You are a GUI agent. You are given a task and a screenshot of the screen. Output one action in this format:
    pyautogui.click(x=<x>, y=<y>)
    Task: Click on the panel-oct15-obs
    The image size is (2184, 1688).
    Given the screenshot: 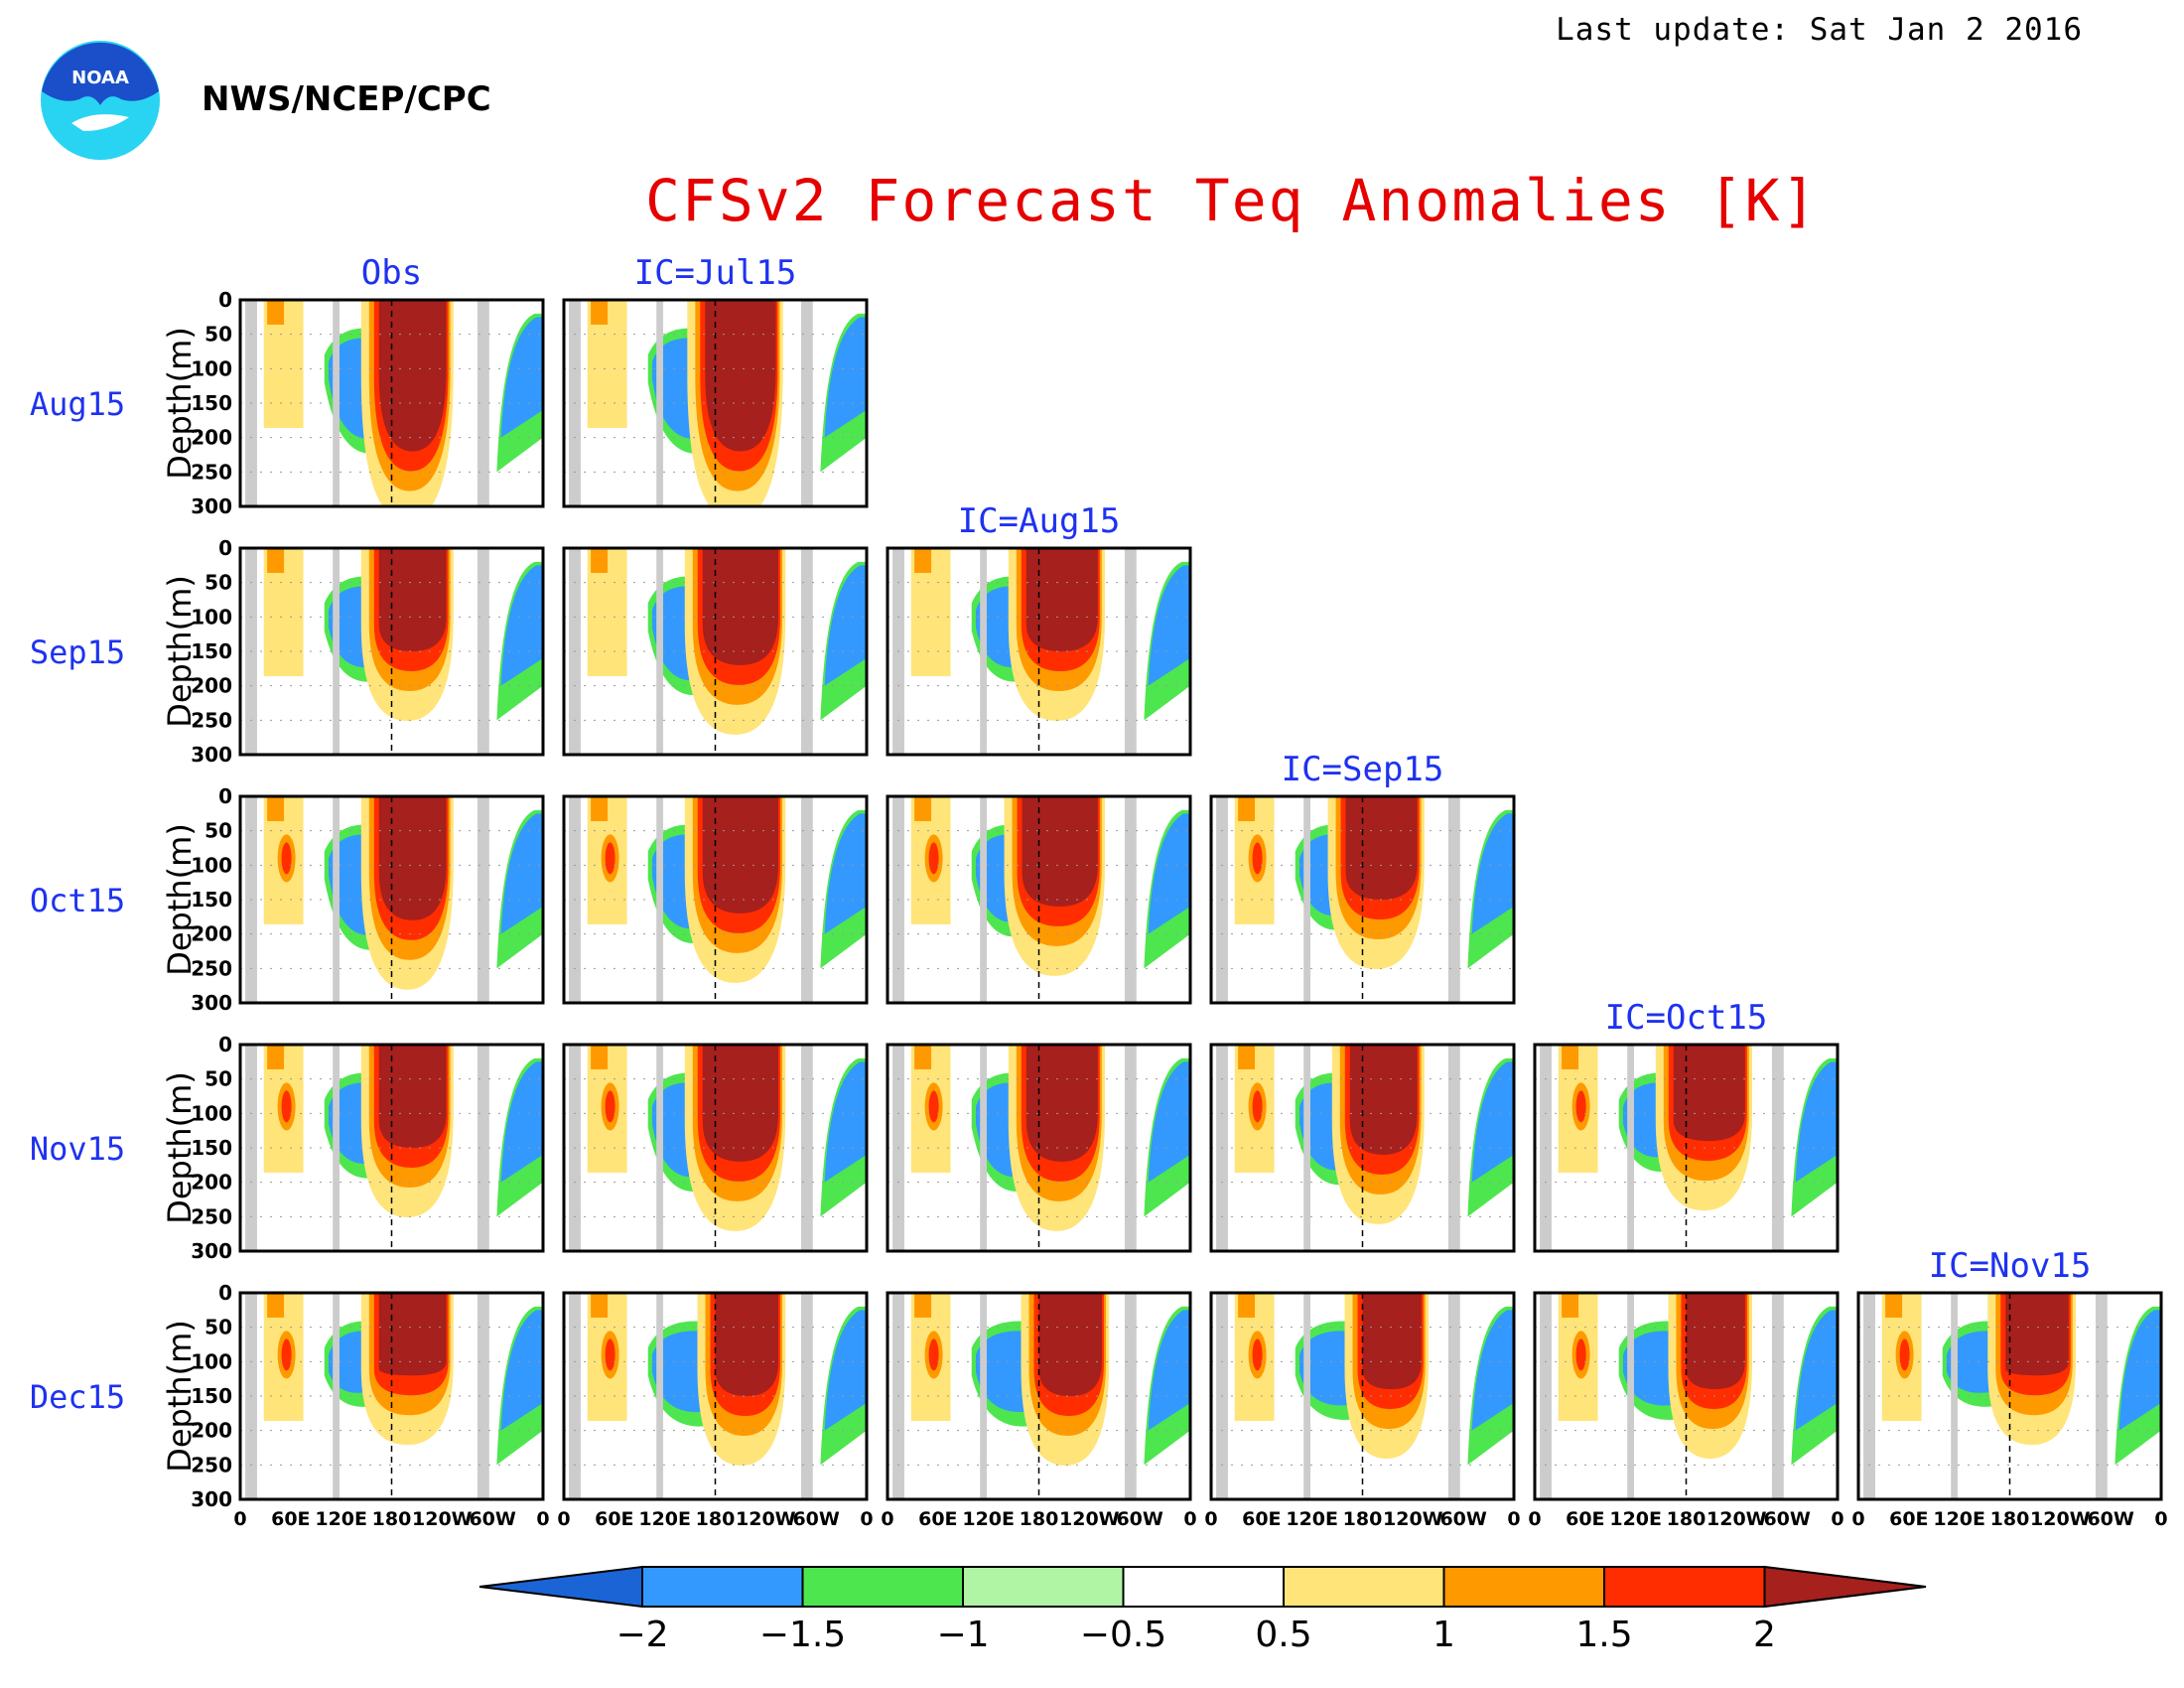 What is the action you would take?
    pyautogui.click(x=391, y=899)
    